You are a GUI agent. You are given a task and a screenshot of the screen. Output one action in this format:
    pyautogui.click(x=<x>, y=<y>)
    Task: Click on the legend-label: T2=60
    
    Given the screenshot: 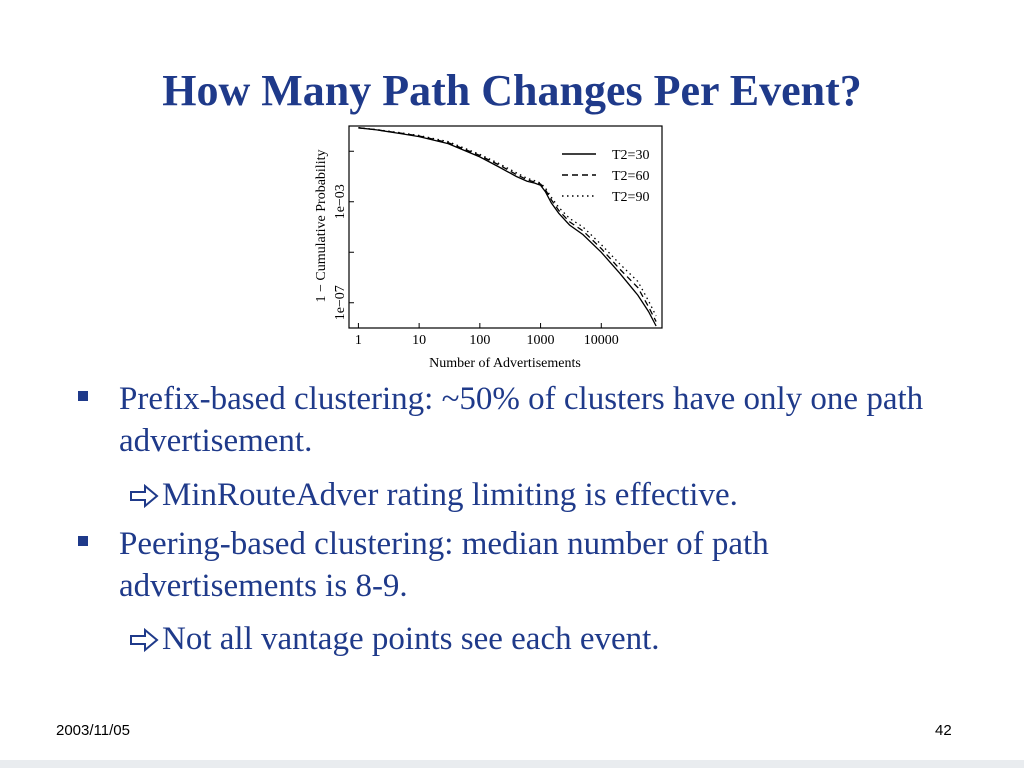 What is the action you would take?
    pyautogui.click(x=630, y=176)
    